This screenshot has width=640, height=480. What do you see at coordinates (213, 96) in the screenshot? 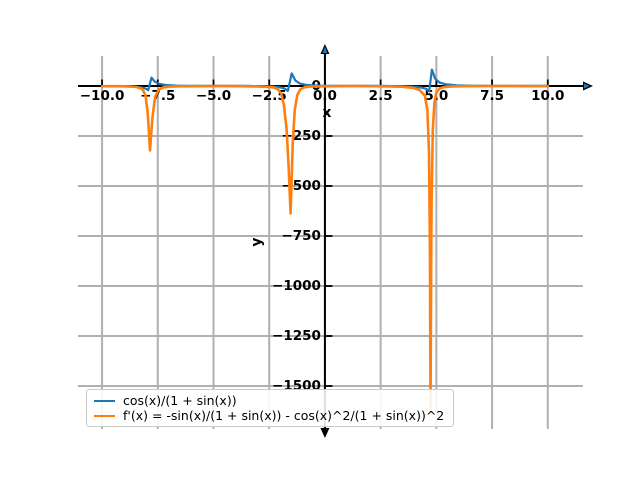
I see `x-tick-label: −5.0` at bounding box center [213, 96].